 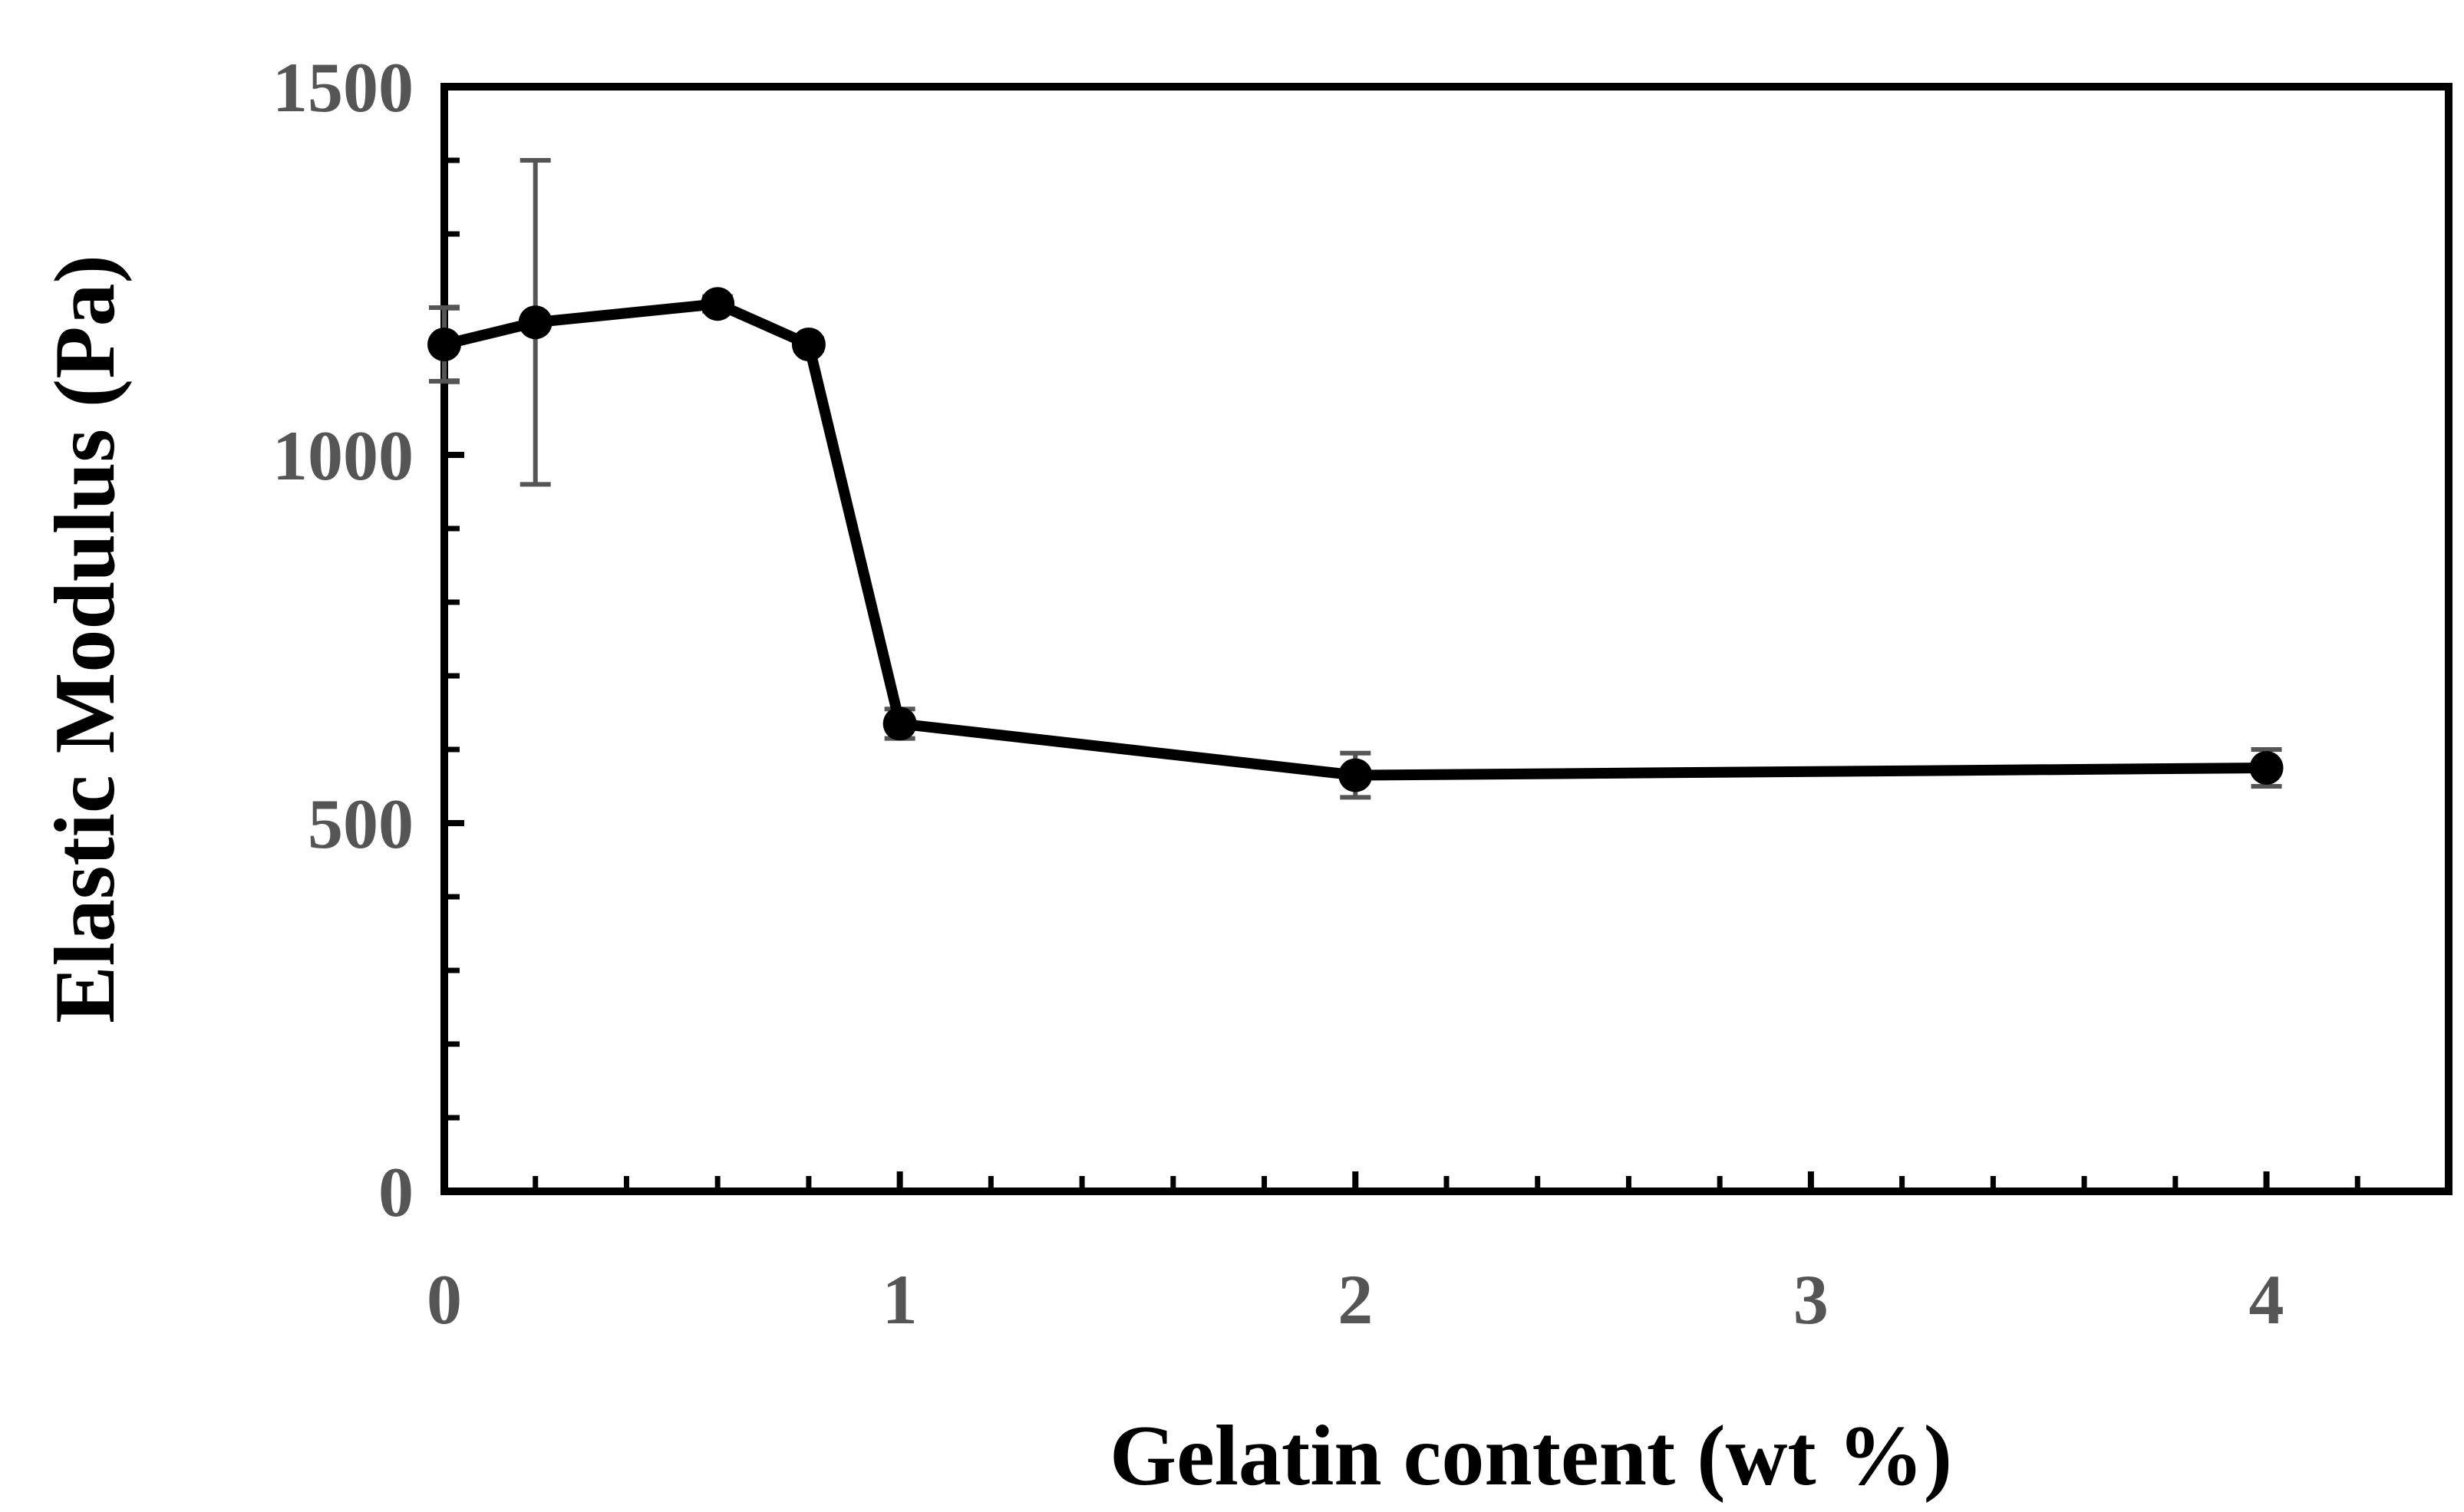 What do you see at coordinates (361, 824) in the screenshot?
I see `y-tick-label: 500` at bounding box center [361, 824].